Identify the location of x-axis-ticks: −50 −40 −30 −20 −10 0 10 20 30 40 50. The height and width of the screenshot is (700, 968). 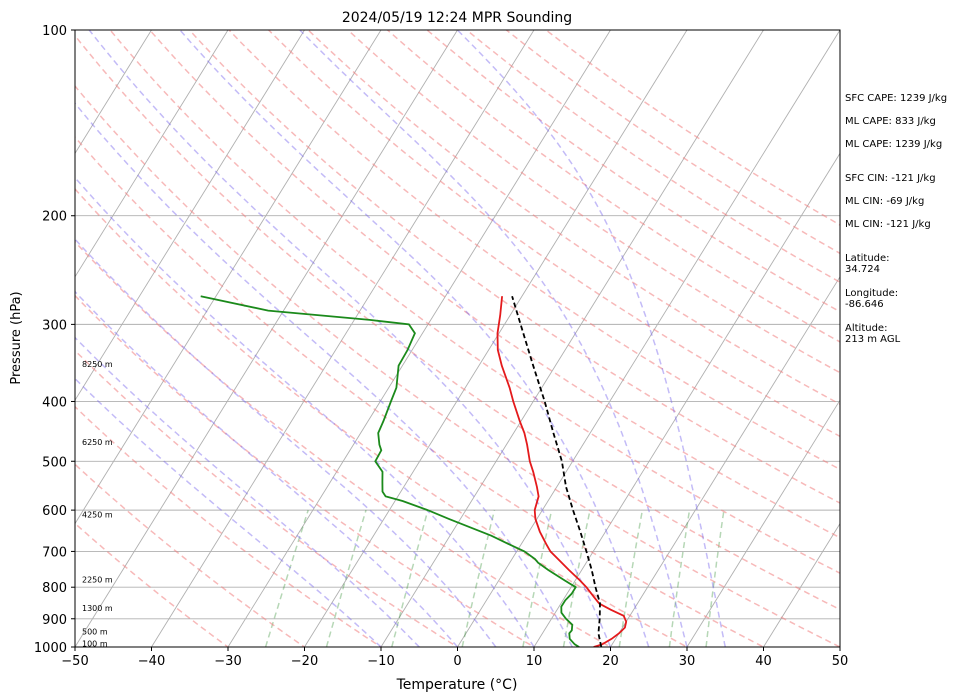
(454, 658).